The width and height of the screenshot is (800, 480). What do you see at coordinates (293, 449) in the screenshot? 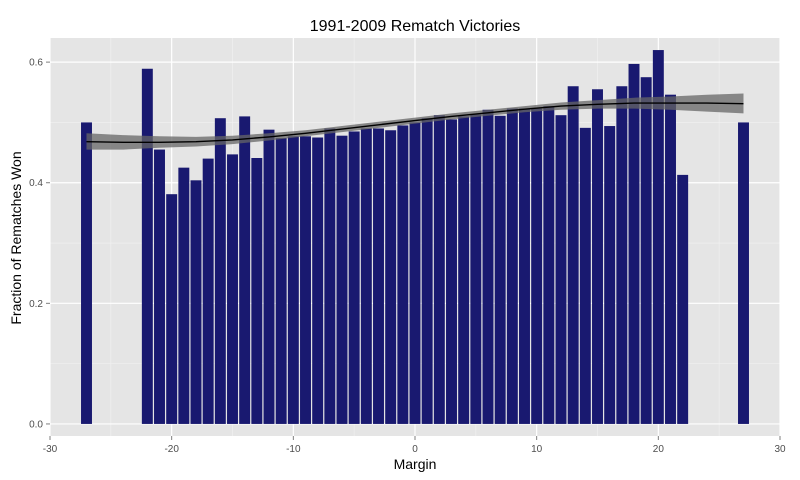
I see `x-tick-label: -10` at bounding box center [293, 449].